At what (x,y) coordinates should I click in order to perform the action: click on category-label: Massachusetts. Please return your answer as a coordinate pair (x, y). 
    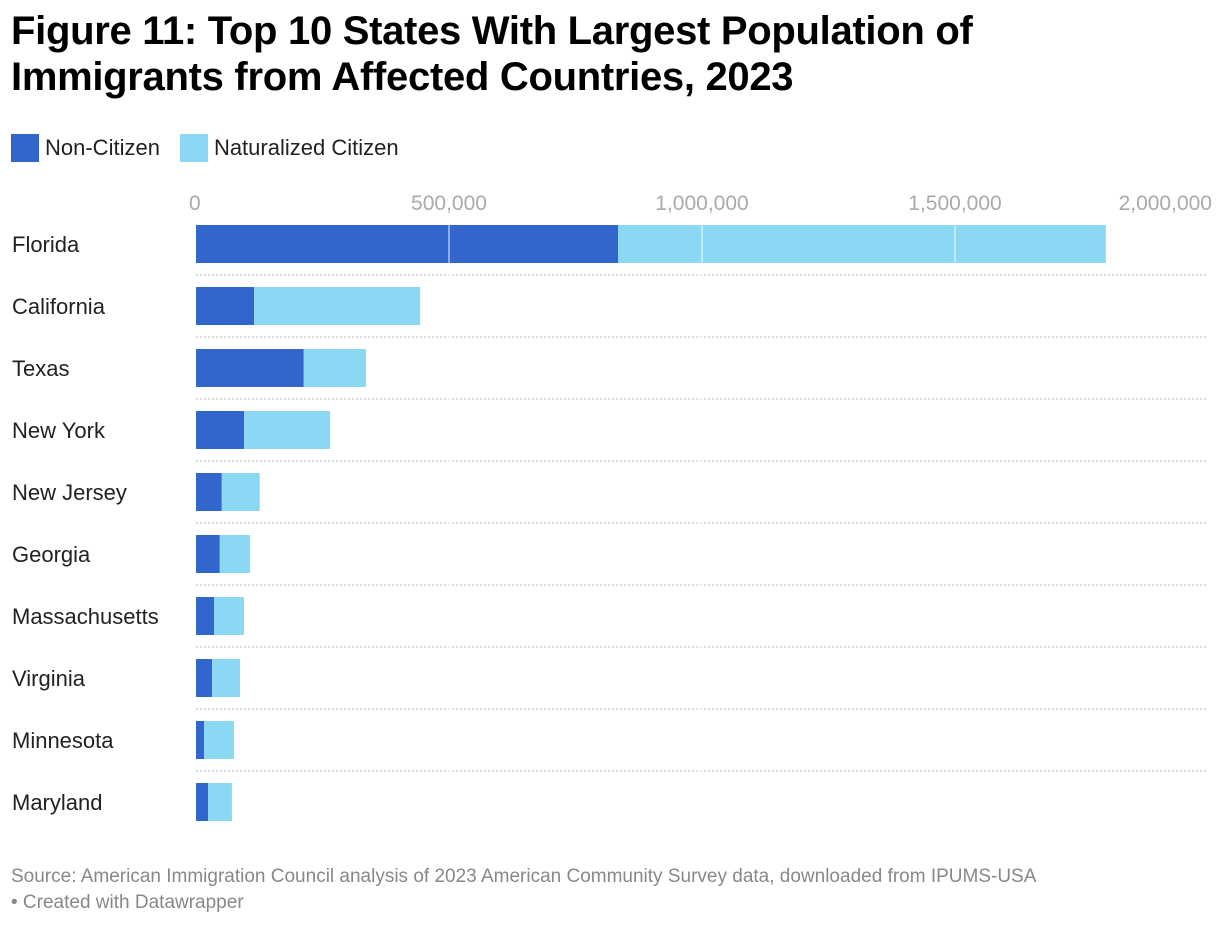
    Looking at the image, I should click on (85, 616).